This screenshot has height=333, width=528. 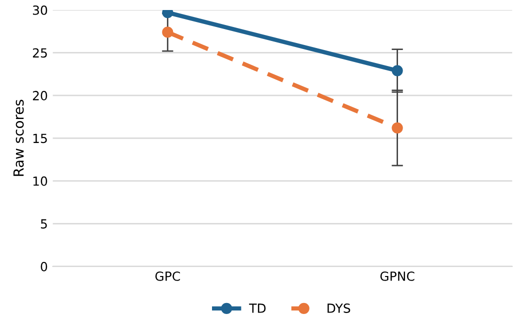 What do you see at coordinates (40, 95) in the screenshot?
I see `y-tick-label: 20` at bounding box center [40, 95].